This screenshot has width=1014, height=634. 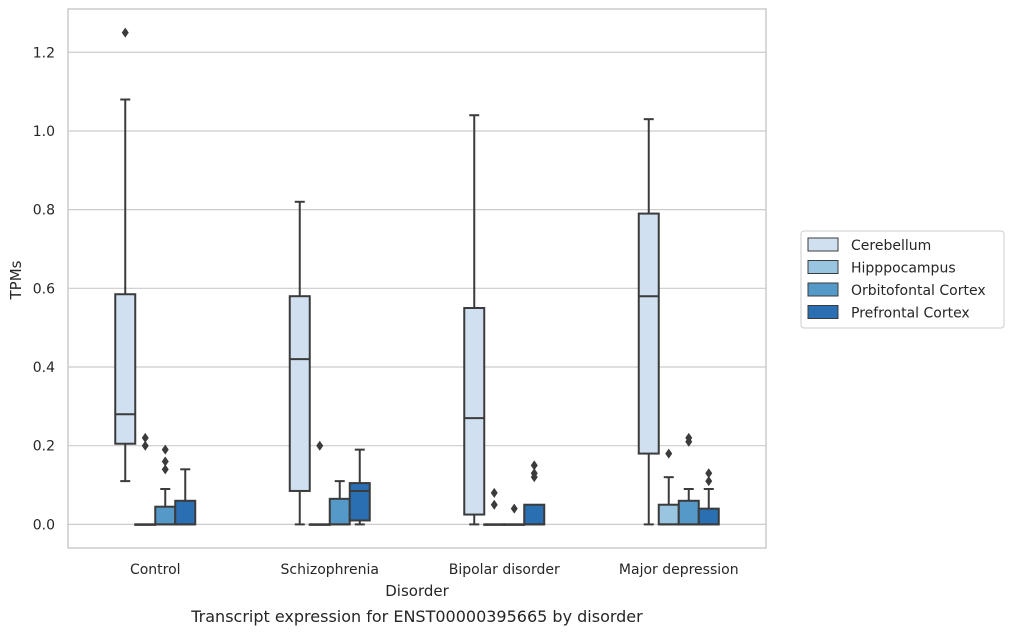 What do you see at coordinates (504, 570) in the screenshot?
I see `x-tick-label: Bipolar disorder` at bounding box center [504, 570].